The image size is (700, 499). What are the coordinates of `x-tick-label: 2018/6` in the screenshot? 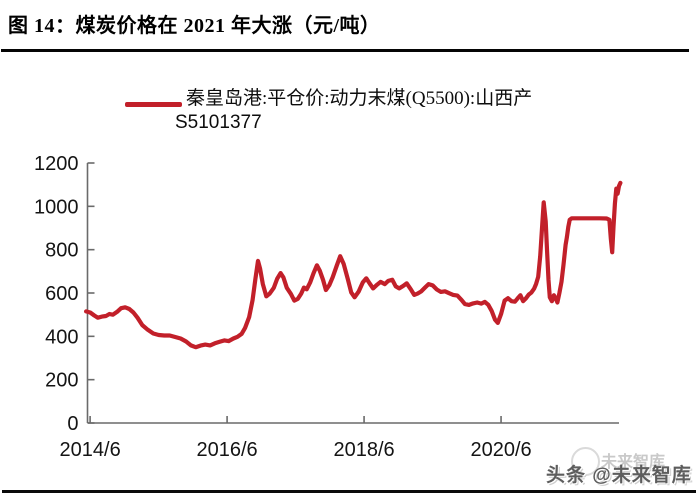 It's located at (363, 450).